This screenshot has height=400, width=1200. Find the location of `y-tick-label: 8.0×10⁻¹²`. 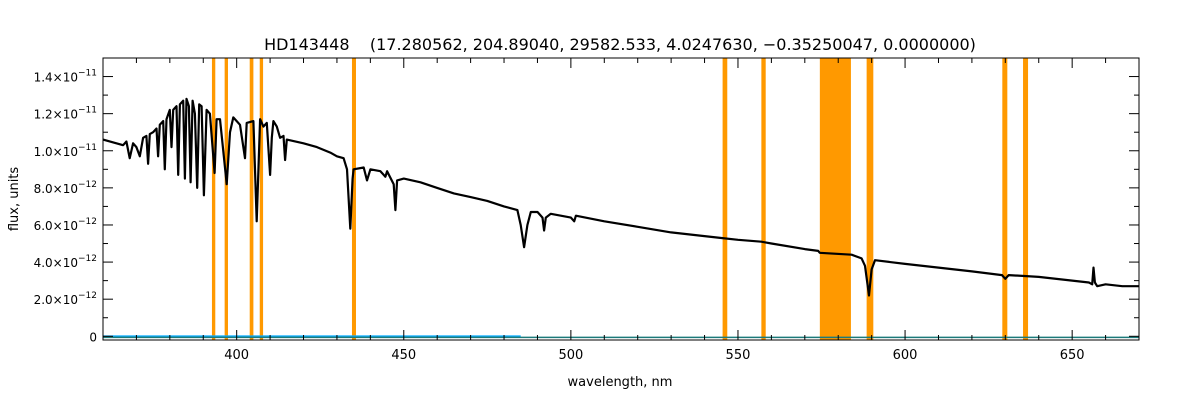

y-tick-label: 8.0×10⁻¹² is located at coordinates (65, 188).